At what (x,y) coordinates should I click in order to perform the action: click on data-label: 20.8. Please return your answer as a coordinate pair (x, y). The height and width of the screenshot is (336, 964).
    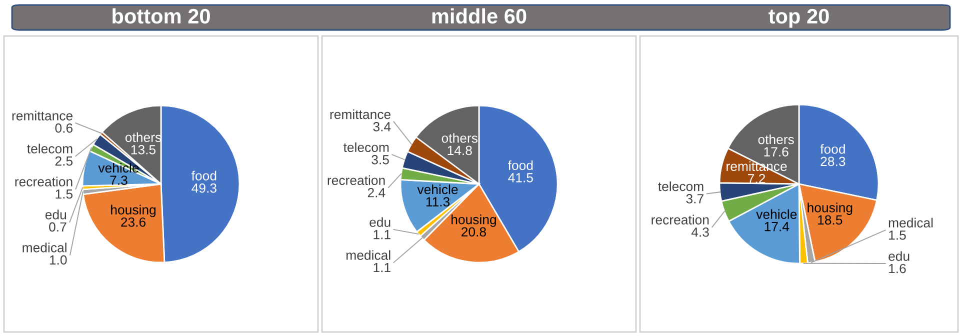
    Looking at the image, I should click on (474, 232).